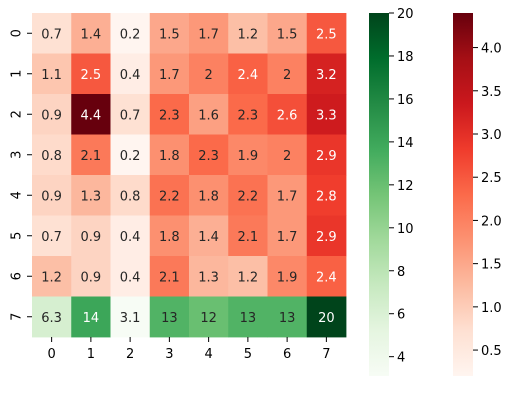 The width and height of the screenshot is (511, 414). Describe the element at coordinates (401, 272) in the screenshot. I see `greens-colorbar-tick-label: 8` at that location.